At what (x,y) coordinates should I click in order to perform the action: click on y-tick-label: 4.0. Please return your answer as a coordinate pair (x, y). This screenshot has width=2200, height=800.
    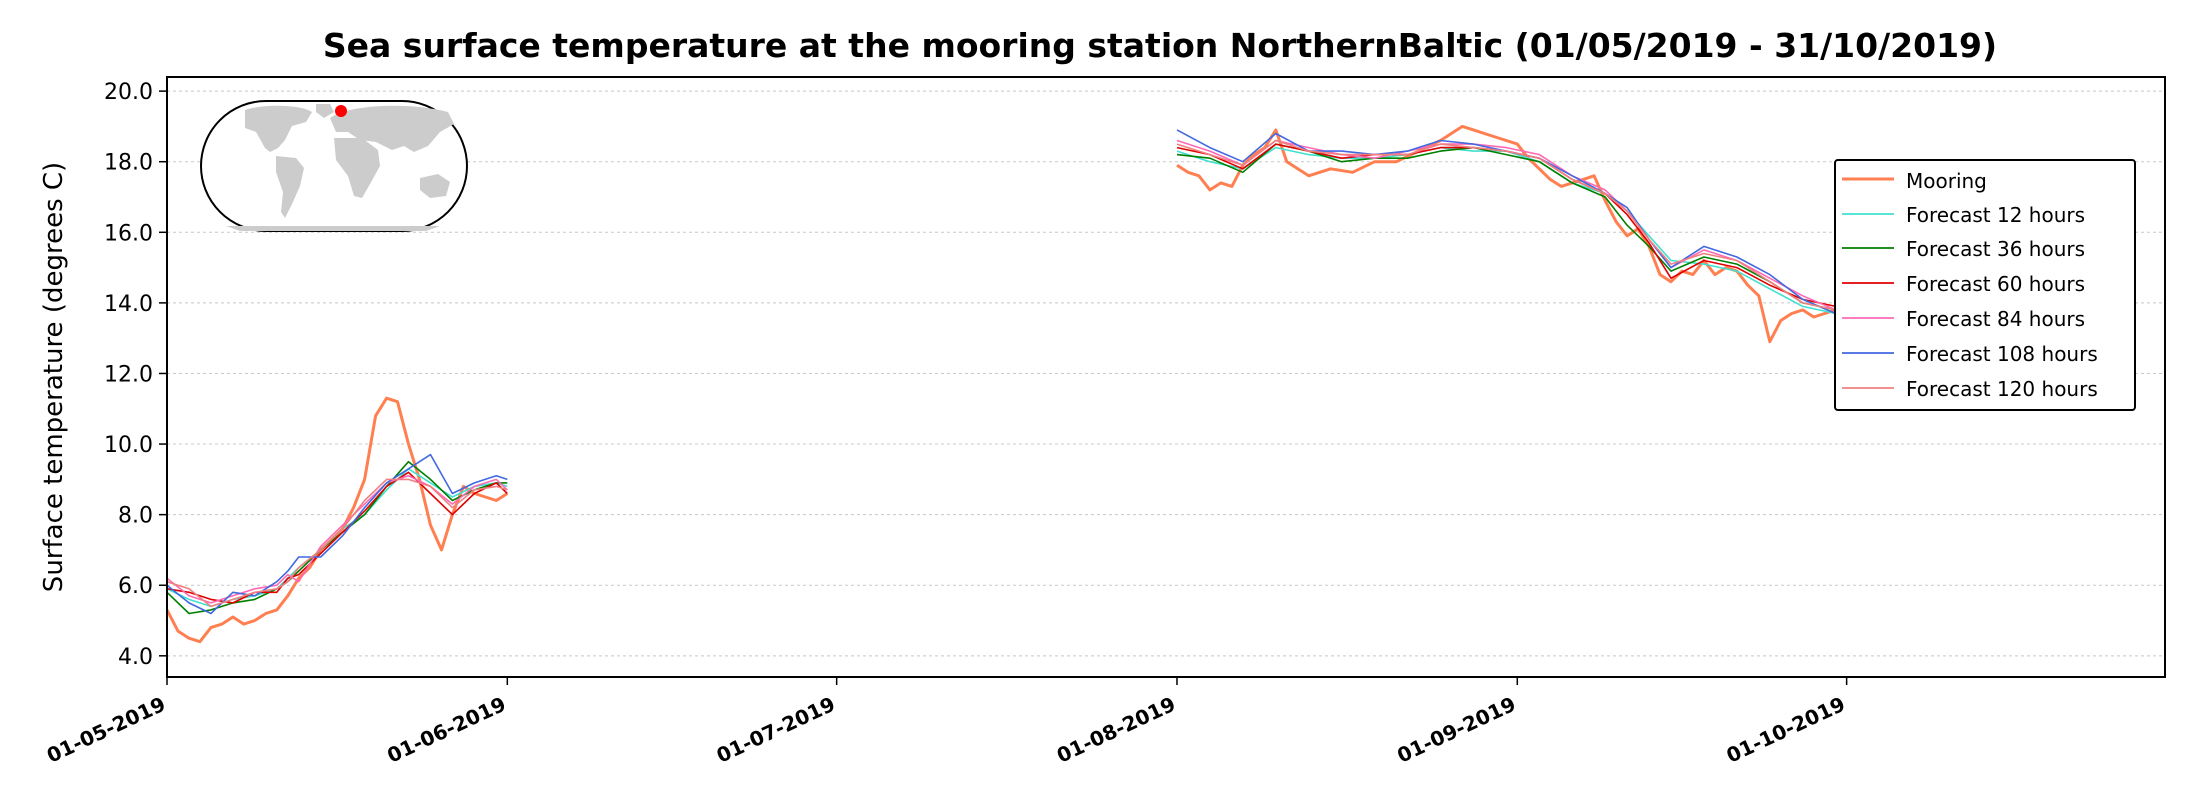
    Looking at the image, I should click on (135, 657).